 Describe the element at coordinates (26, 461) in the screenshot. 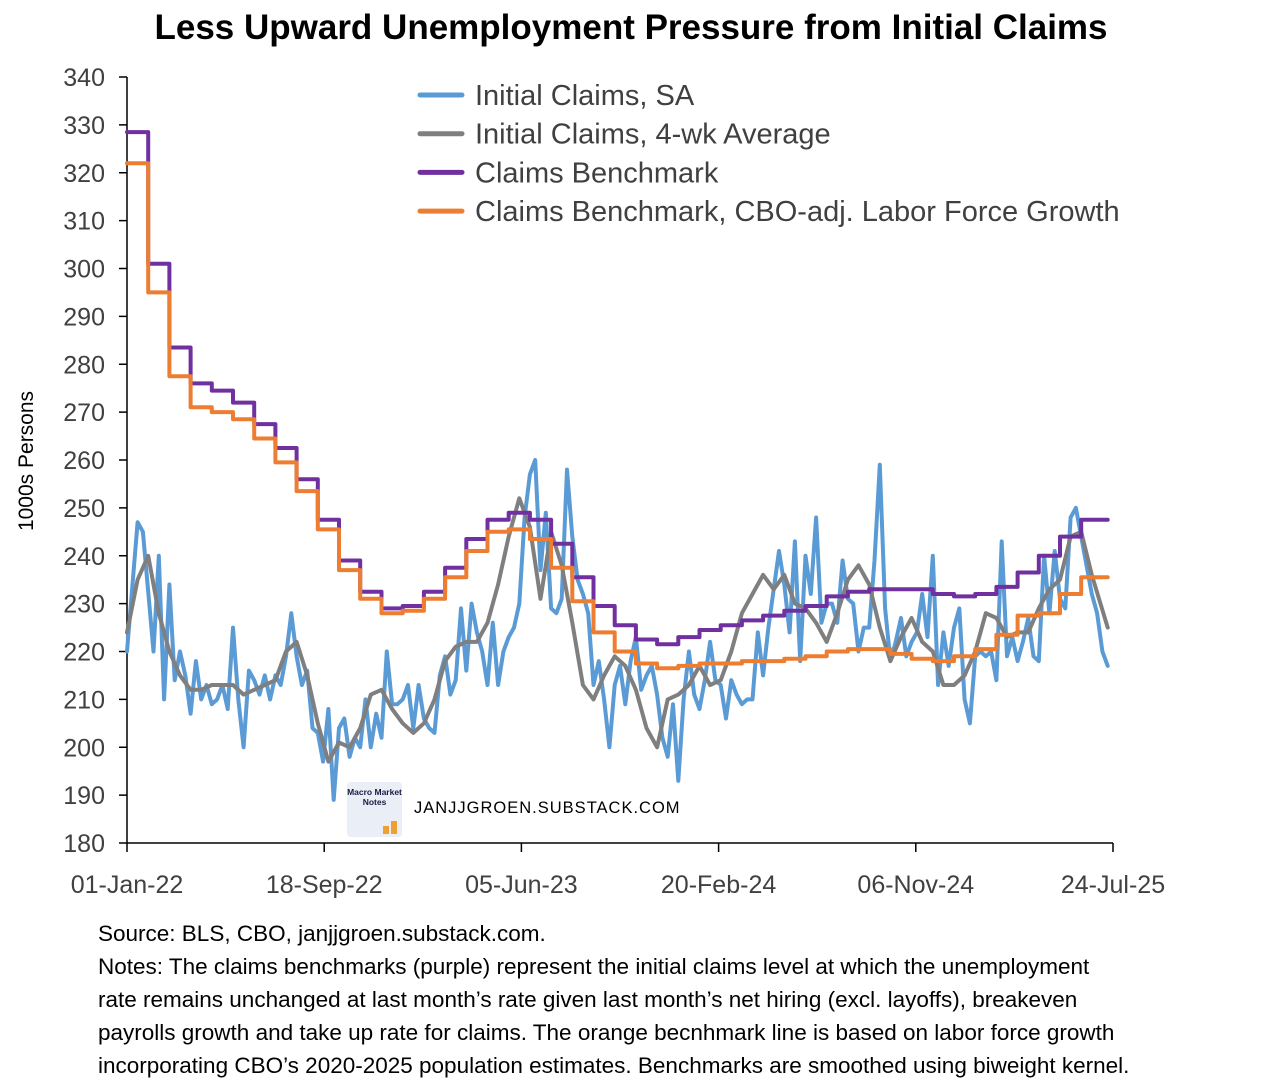

I see `y-axis-label: 1000s Persons` at that location.